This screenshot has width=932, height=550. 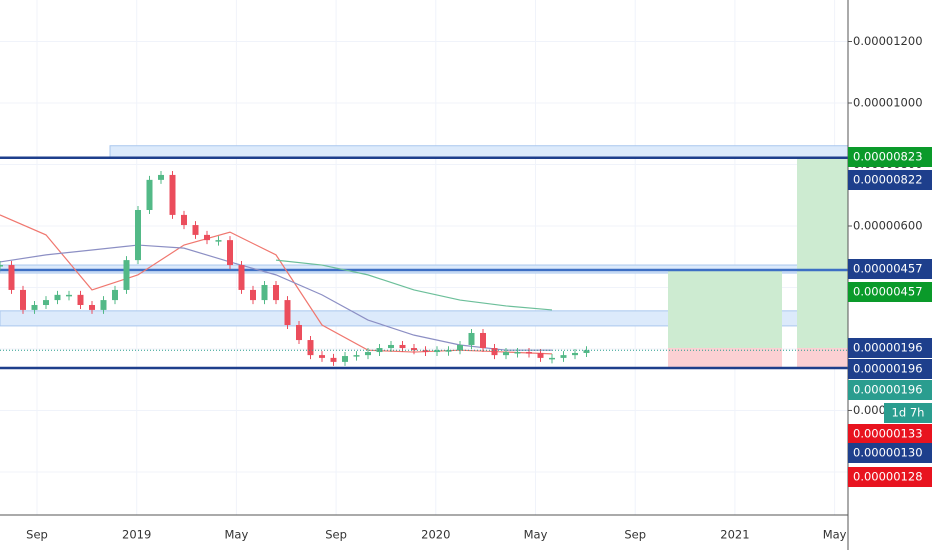 What do you see at coordinates (414, 285) in the screenshot?
I see `moving-average` at bounding box center [414, 285].